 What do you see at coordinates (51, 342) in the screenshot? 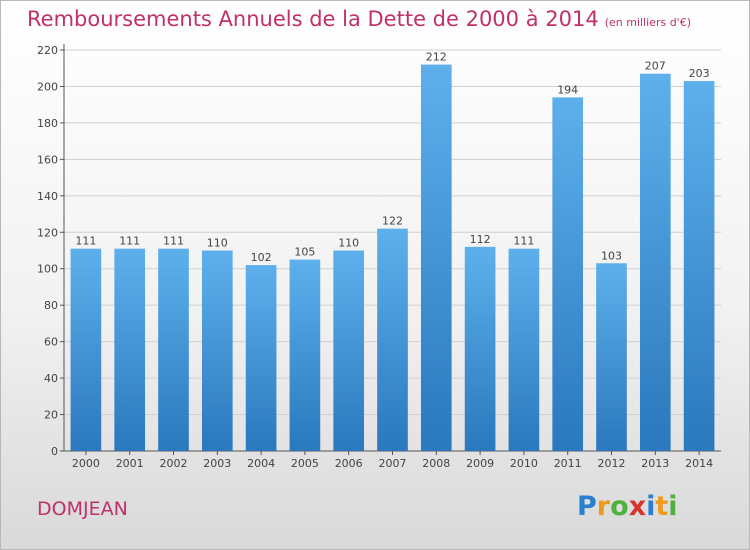
I see `y-tick-label: 60` at bounding box center [51, 342].